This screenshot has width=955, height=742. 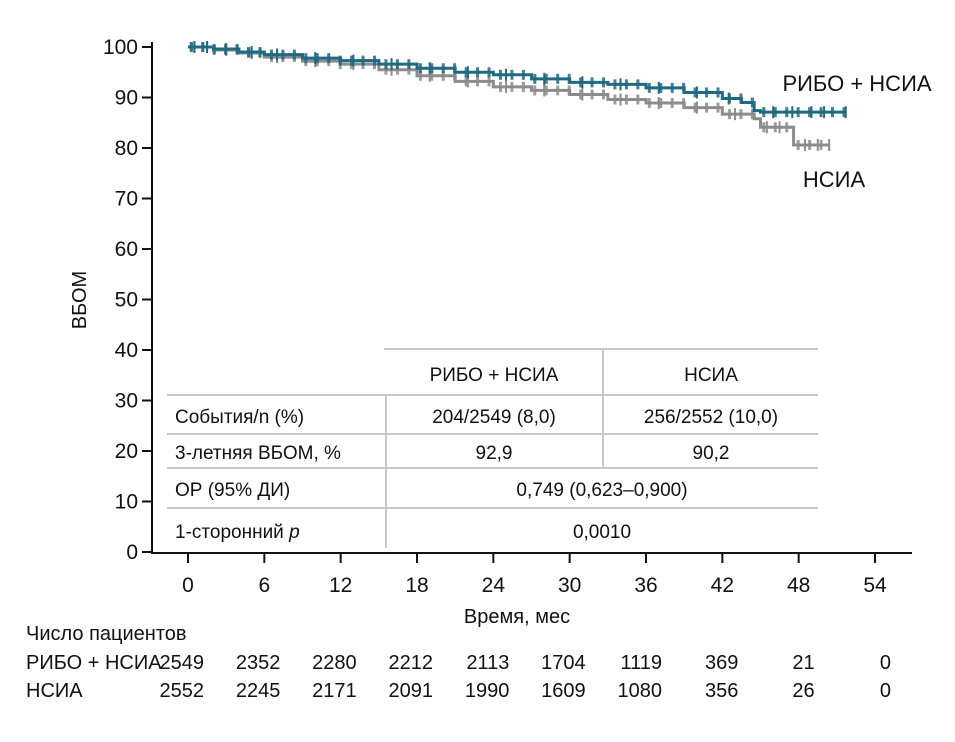 I want to click on y-tick-label: 60, so click(x=126, y=249).